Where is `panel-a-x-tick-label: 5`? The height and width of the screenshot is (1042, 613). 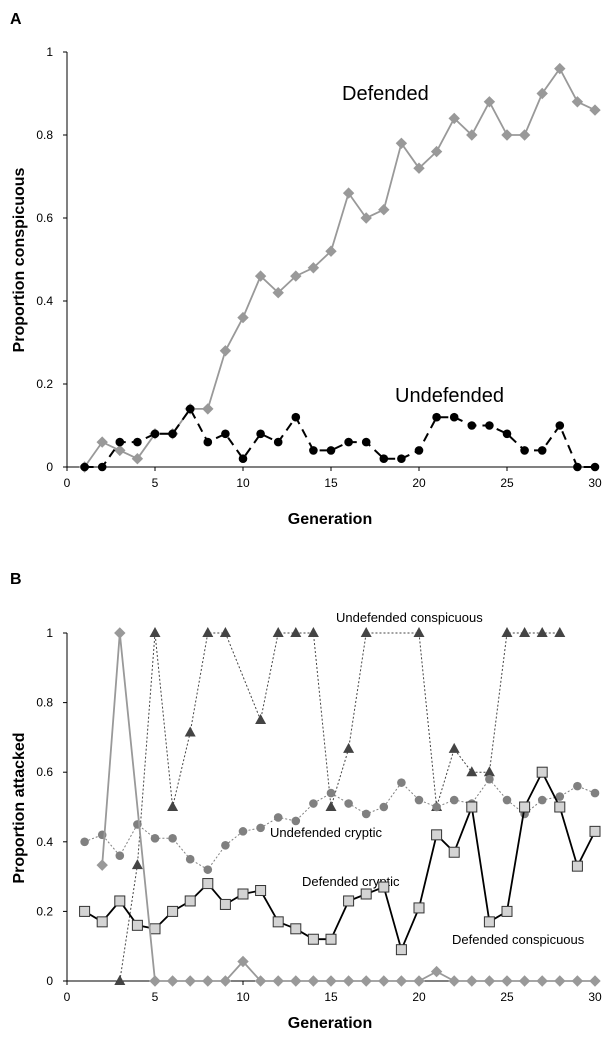
panel-a-x-tick-label: 5 is located at coordinates (155, 483).